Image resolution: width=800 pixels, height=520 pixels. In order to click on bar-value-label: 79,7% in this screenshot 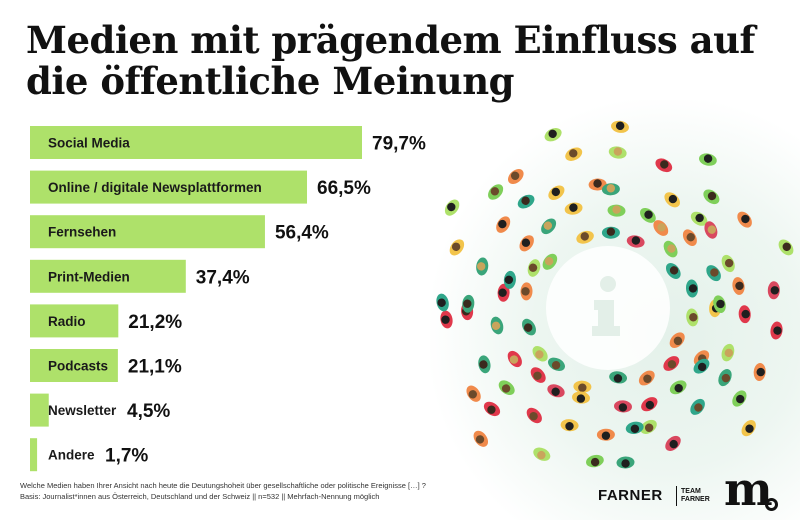, I will do `click(399, 144)`.